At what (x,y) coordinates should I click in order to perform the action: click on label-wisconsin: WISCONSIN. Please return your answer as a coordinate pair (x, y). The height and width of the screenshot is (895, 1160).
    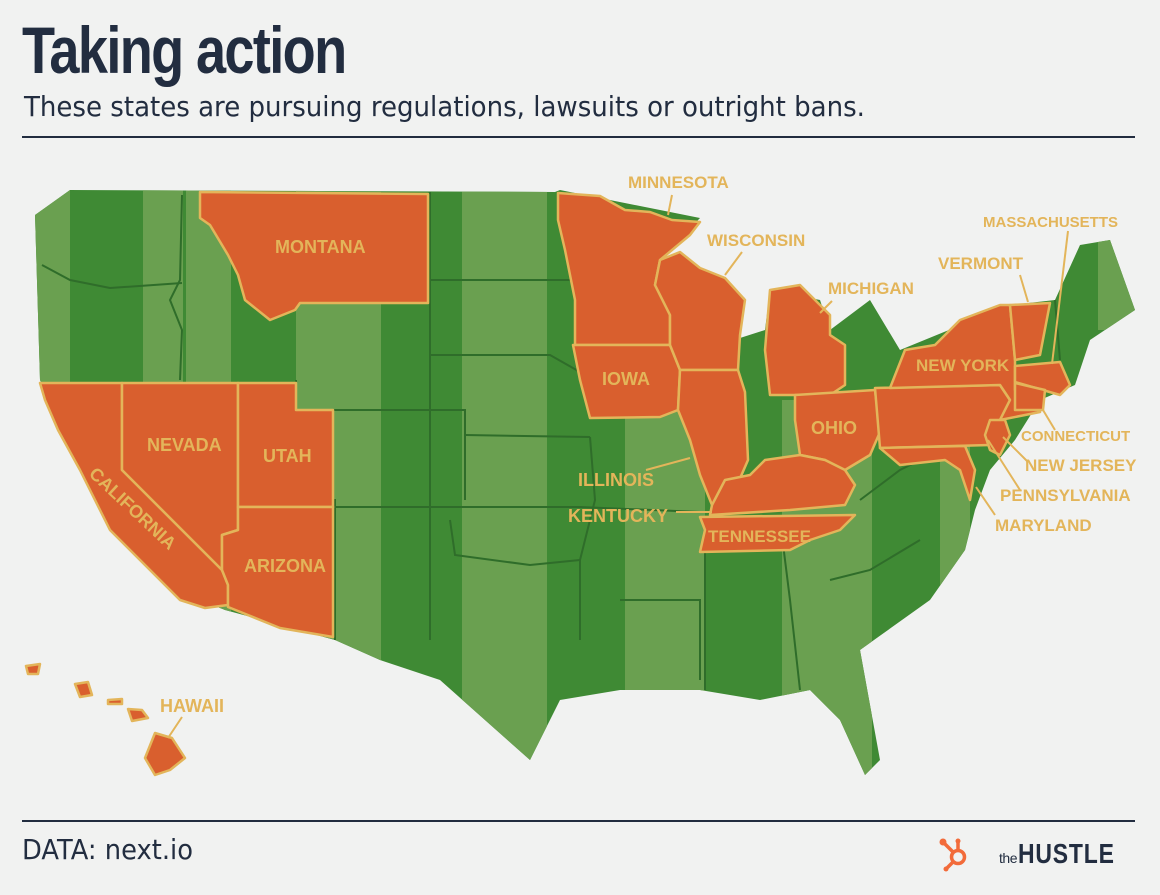
    Looking at the image, I should click on (756, 240).